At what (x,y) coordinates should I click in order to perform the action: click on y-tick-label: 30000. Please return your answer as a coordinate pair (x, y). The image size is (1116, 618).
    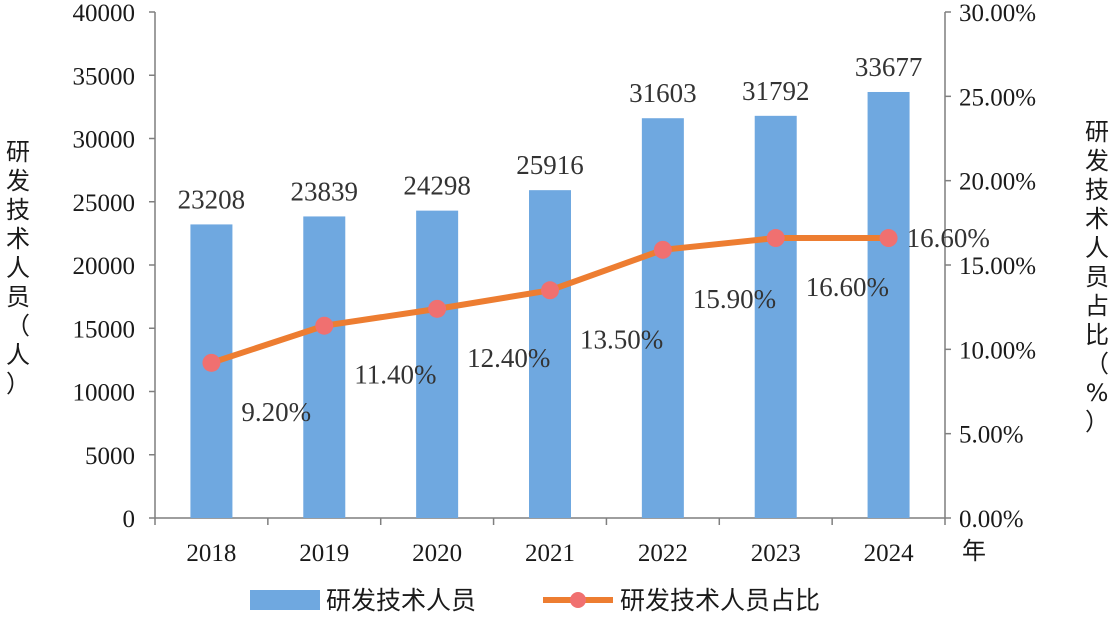
    Looking at the image, I should click on (104, 140).